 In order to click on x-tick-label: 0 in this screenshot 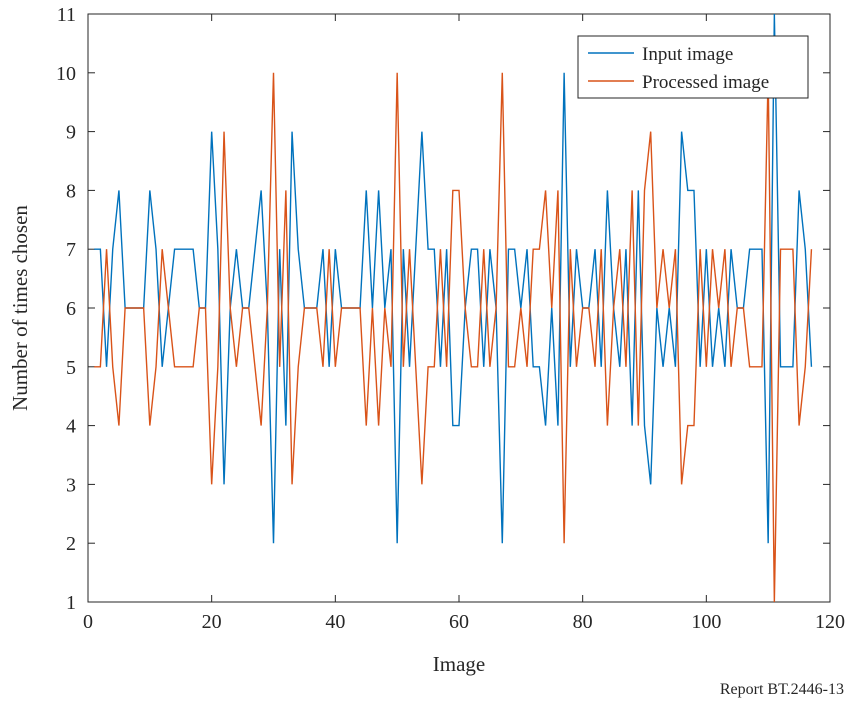, I will do `click(88, 622)`.